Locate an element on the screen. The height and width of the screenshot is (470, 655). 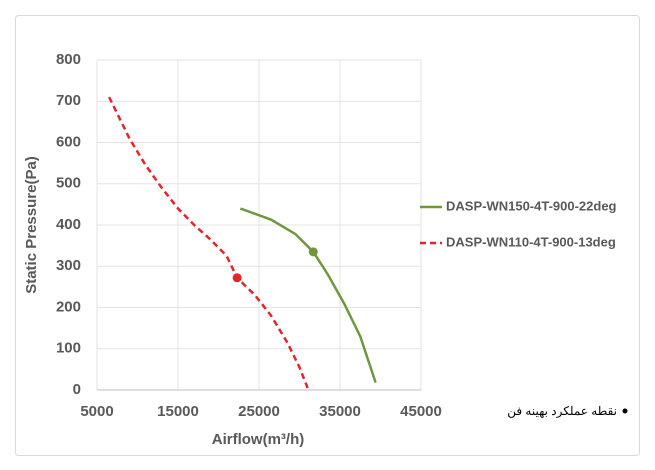
y-tick-label: 300 is located at coordinates (68, 265).